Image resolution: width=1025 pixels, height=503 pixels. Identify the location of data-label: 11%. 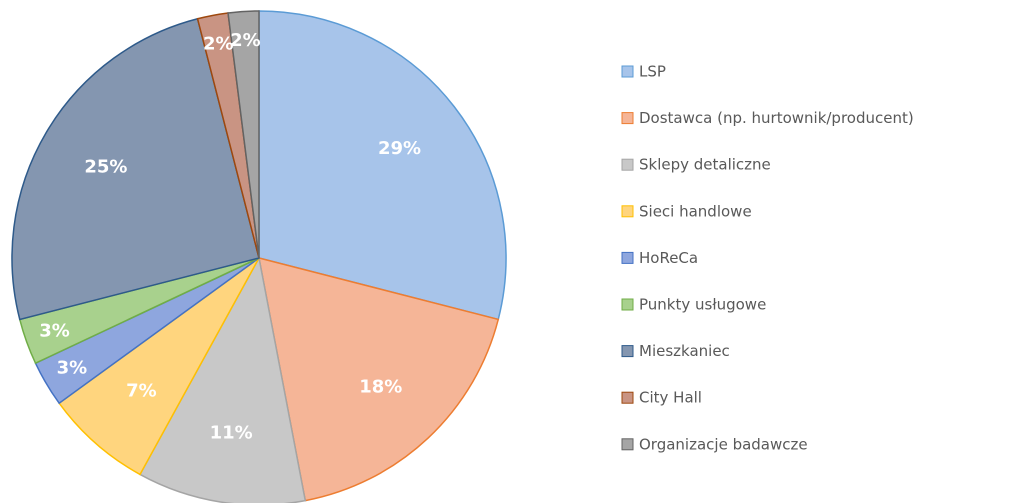
(231, 433).